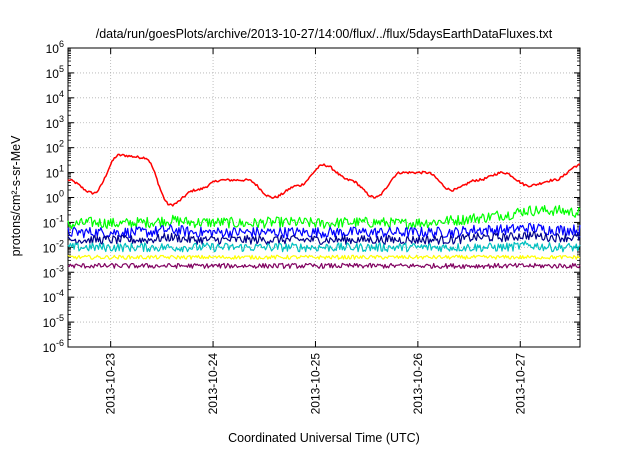  What do you see at coordinates (61, 144) in the screenshot?
I see `y-tick-label-exponent: 2` at bounding box center [61, 144].